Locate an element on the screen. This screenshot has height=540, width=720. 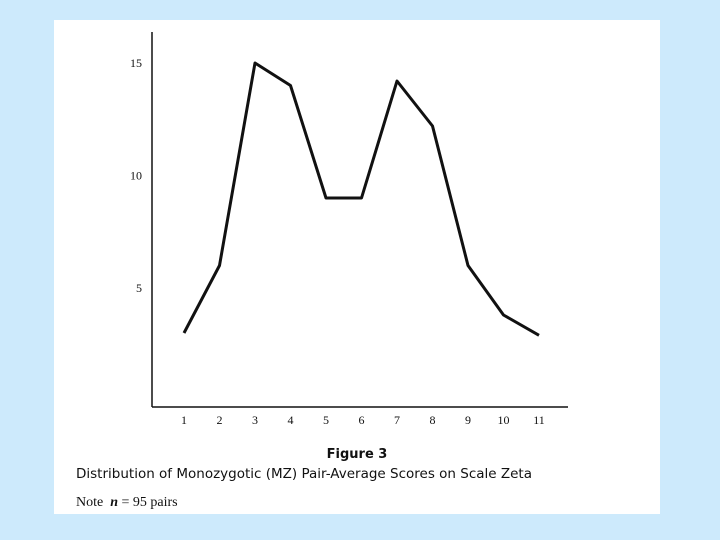
x-tick-label: 8 is located at coordinates (433, 420).